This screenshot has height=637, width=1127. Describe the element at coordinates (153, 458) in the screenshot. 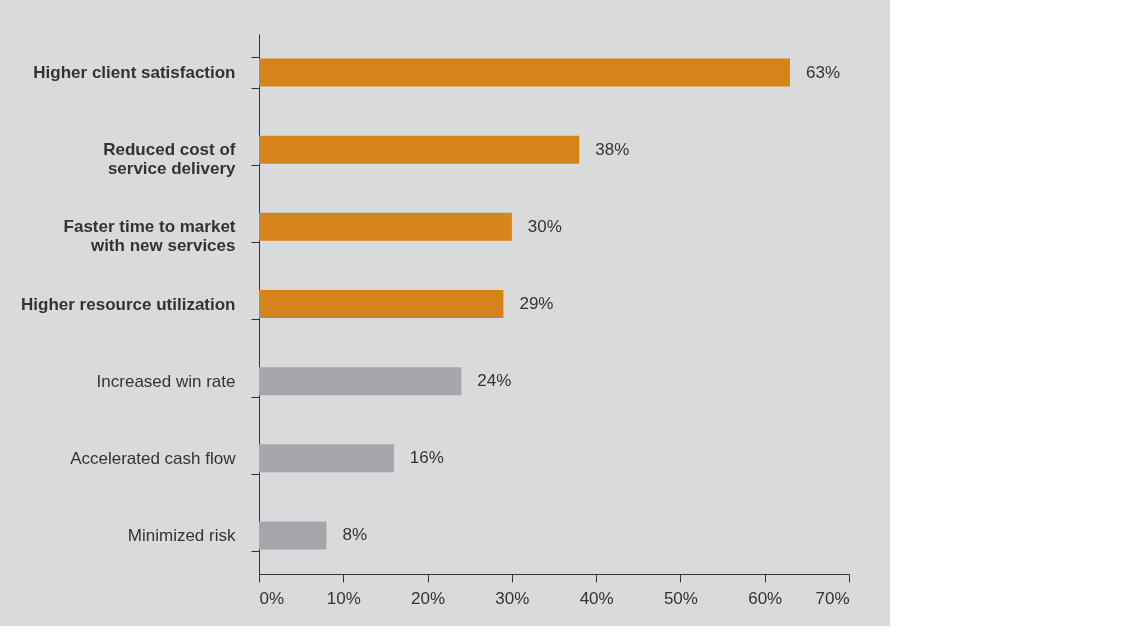

I see `y-tick-label: Accelerated cash flow` at that location.